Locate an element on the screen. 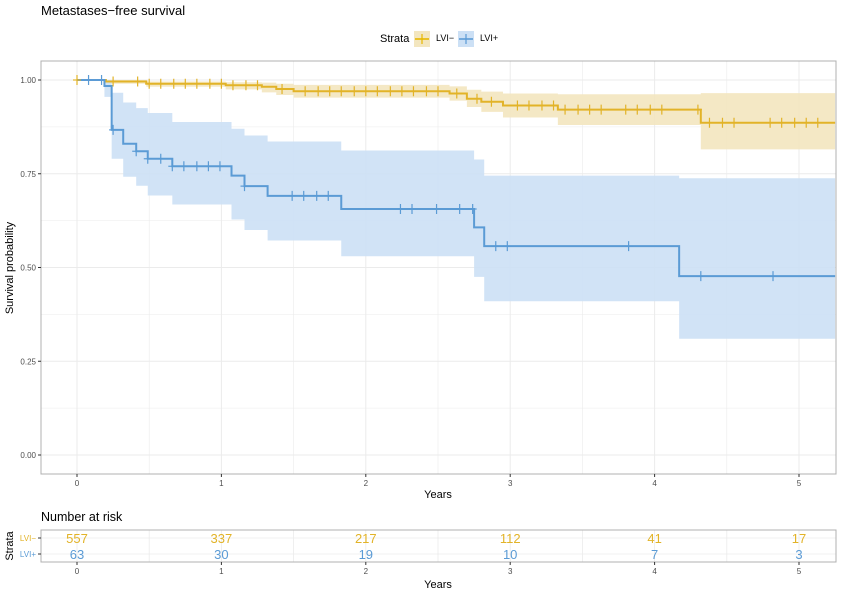 Image resolution: width=841 pixels, height=595 pixels. risk-row-label: LVI− is located at coordinates (28, 538).